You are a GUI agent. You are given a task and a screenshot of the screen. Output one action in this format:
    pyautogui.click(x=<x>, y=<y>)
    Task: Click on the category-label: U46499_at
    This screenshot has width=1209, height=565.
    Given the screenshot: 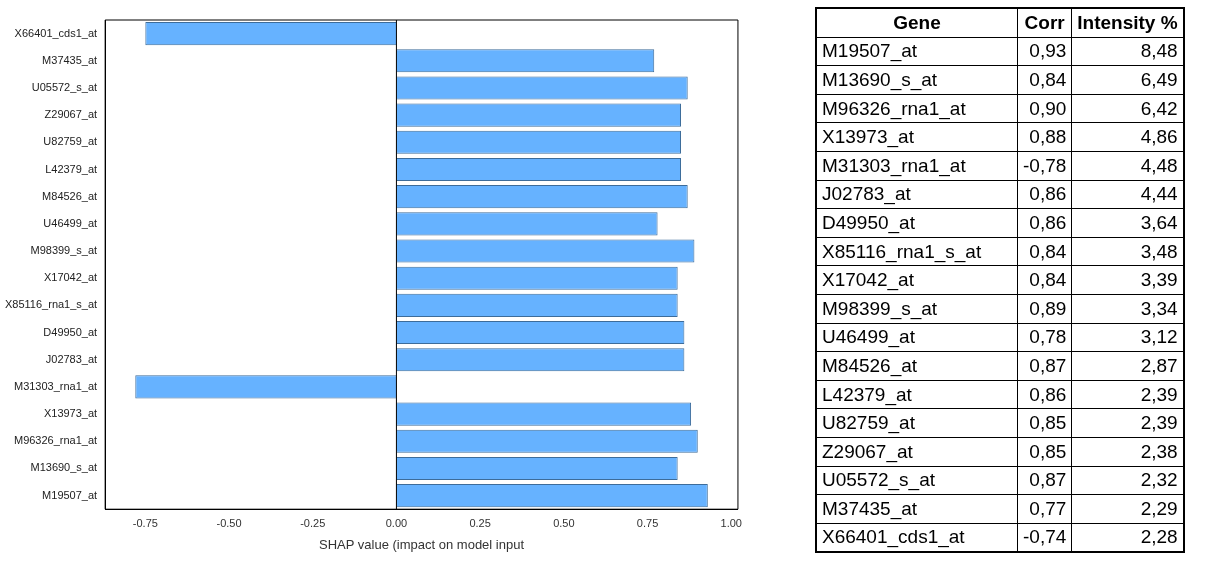 What is the action you would take?
    pyautogui.click(x=917, y=337)
    